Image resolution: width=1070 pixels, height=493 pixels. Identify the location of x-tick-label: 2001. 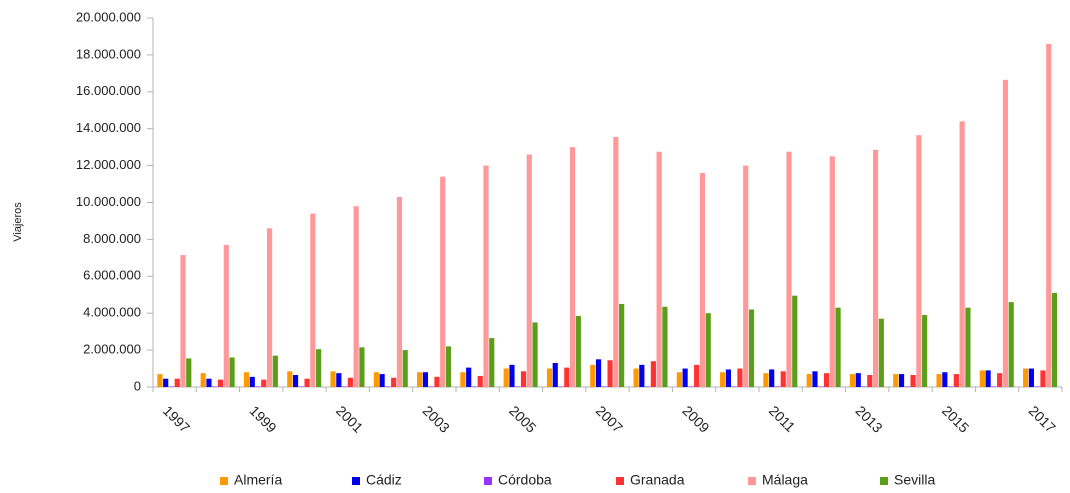
(349, 418).